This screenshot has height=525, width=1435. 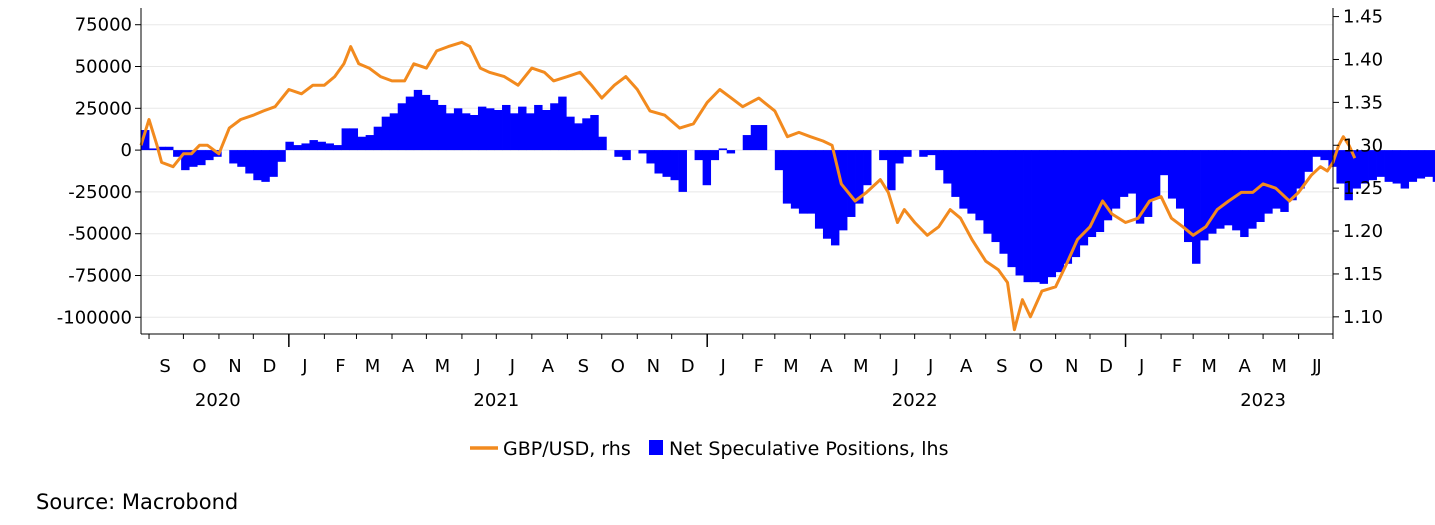 I want to click on x-axis-year-label: 2021, so click(x=496, y=400).